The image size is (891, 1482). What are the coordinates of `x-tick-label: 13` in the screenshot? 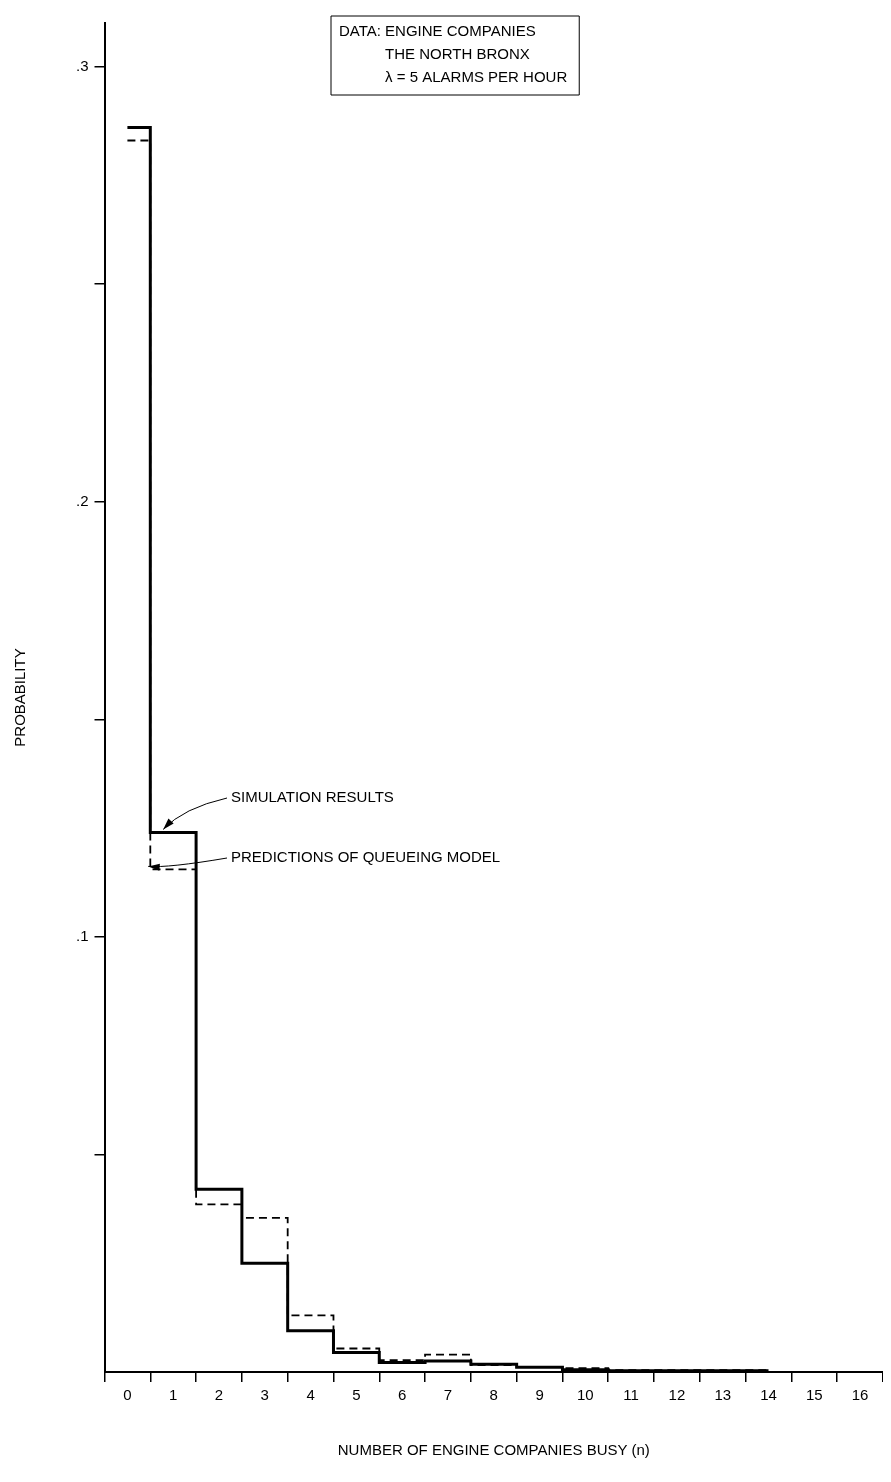 It's located at (723, 1394).